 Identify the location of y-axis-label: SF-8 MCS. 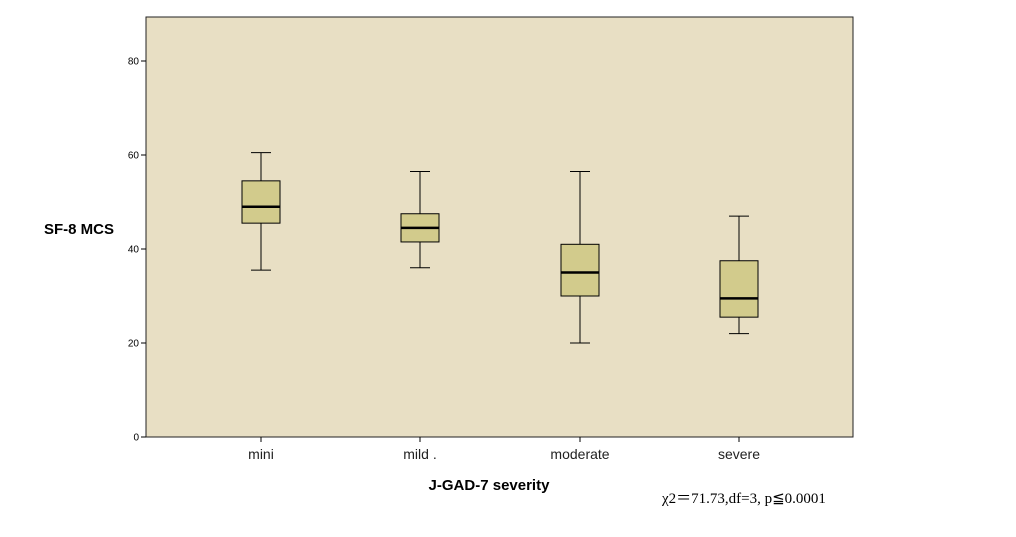
(79, 229).